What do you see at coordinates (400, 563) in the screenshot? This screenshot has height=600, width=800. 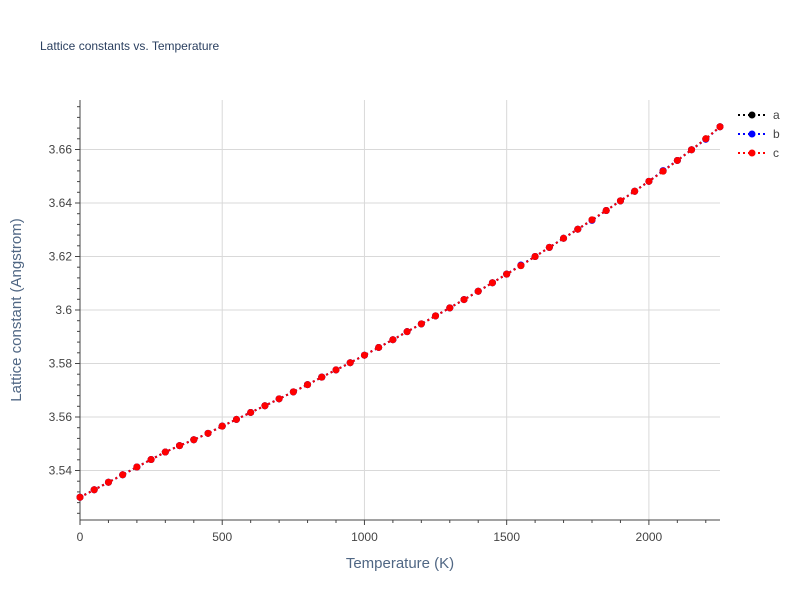 I see `x-axis-title: Temperature (K)` at bounding box center [400, 563].